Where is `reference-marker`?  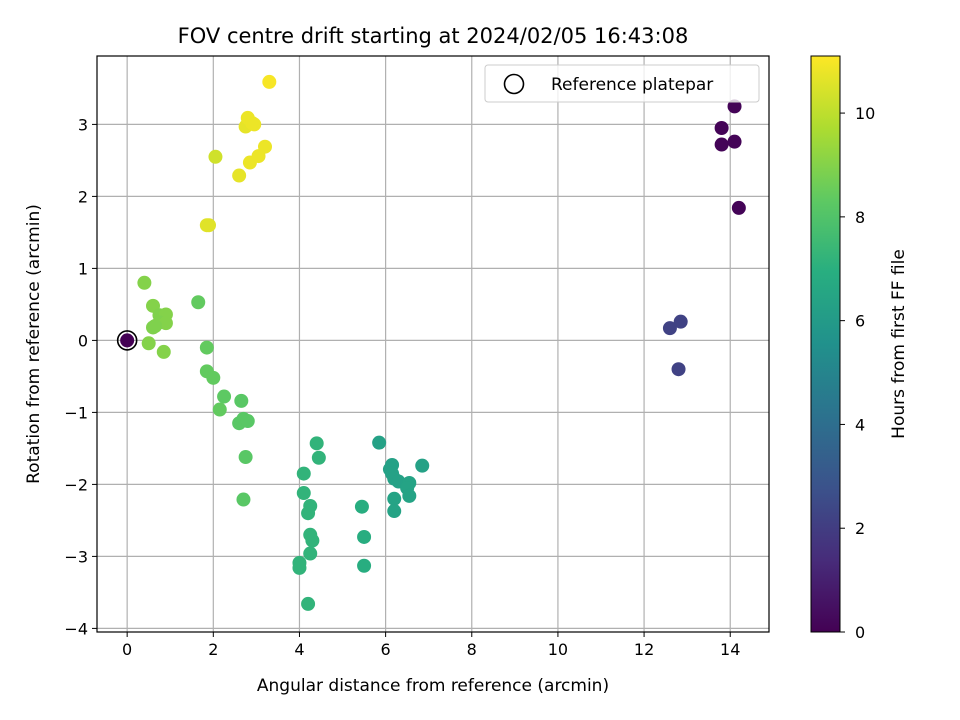 reference-marker is located at coordinates (127, 340).